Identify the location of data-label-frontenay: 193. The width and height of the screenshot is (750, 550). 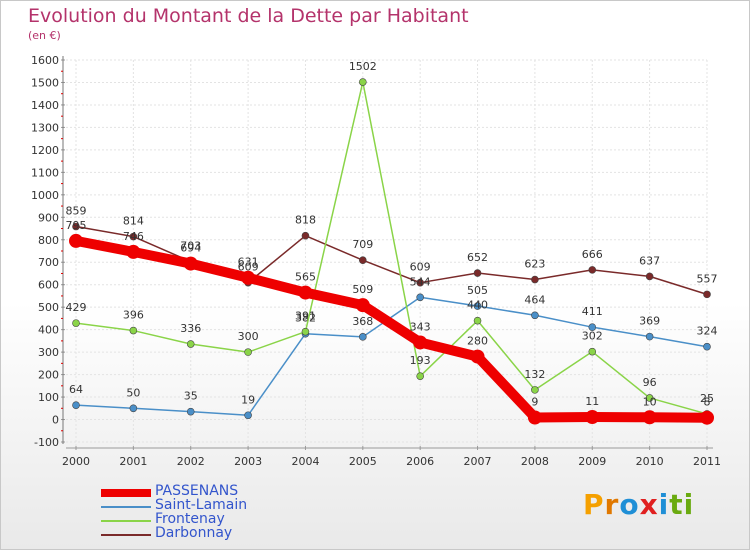
(420, 360).